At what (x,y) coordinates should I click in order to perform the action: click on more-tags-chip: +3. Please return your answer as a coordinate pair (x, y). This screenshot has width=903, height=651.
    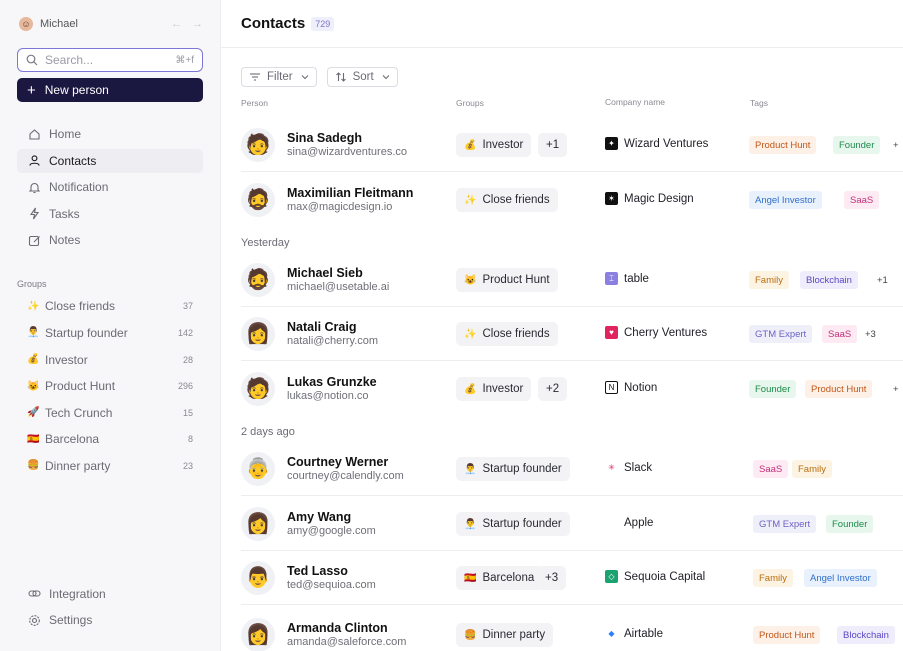
    Looking at the image, I should click on (870, 334).